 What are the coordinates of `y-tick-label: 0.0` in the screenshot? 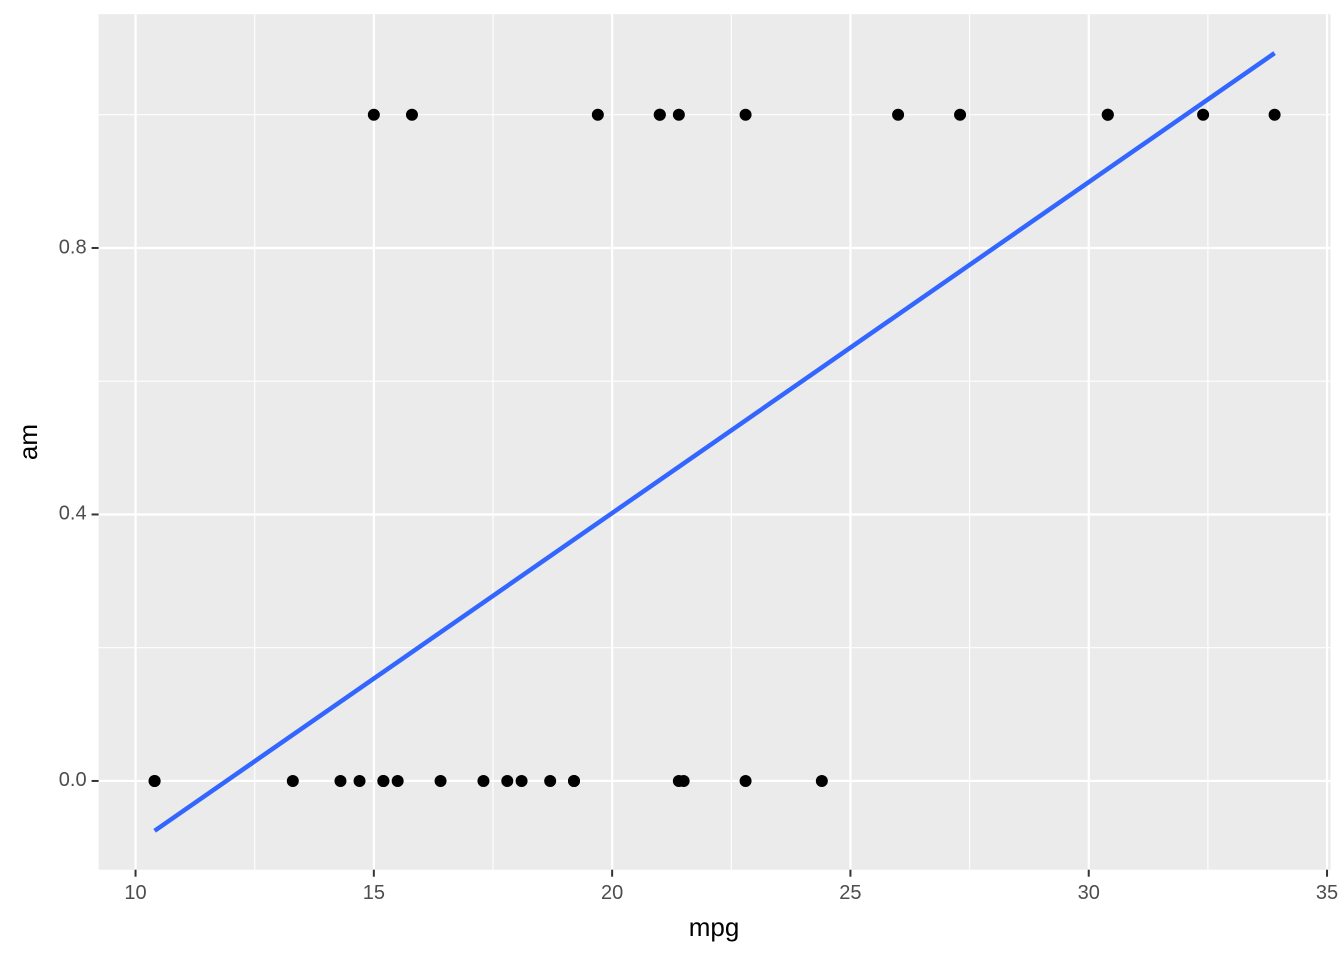 It's located at (73, 780).